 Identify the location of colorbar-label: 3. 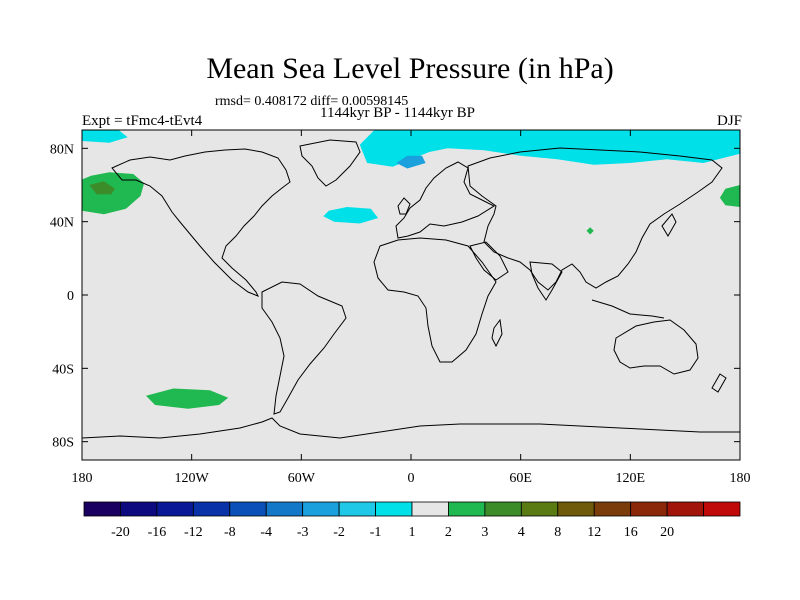
(484, 532).